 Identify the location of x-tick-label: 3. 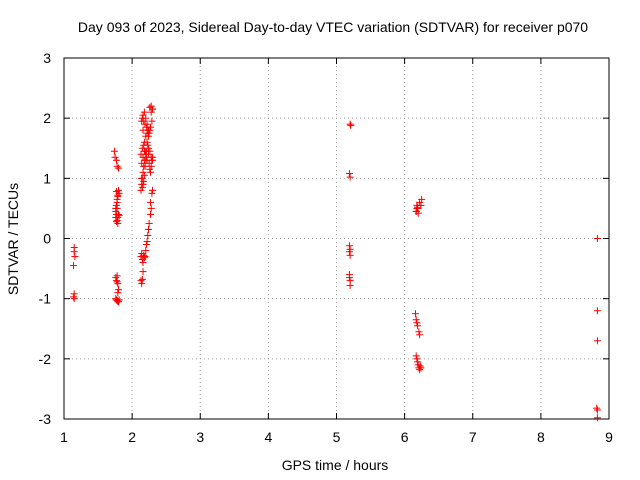
(200, 437).